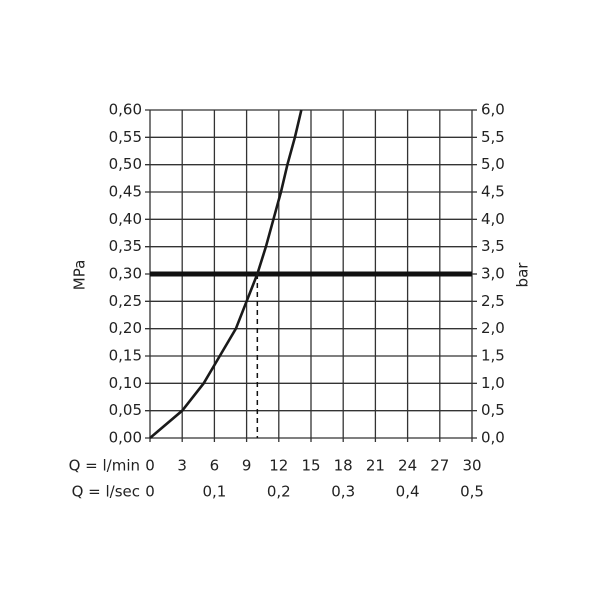 This screenshot has height=600, width=600. I want to click on x-tick-label: 27, so click(439, 466).